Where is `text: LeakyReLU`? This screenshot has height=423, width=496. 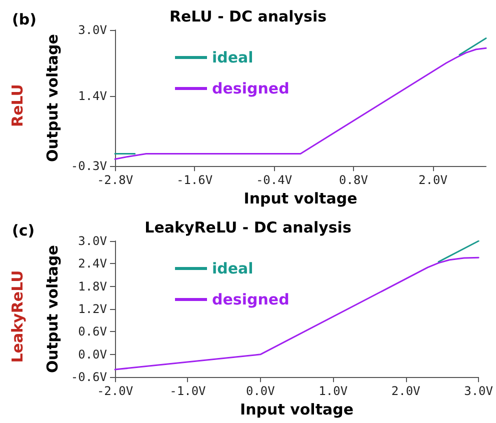 text: LeakyReLU is located at coordinates (17, 316).